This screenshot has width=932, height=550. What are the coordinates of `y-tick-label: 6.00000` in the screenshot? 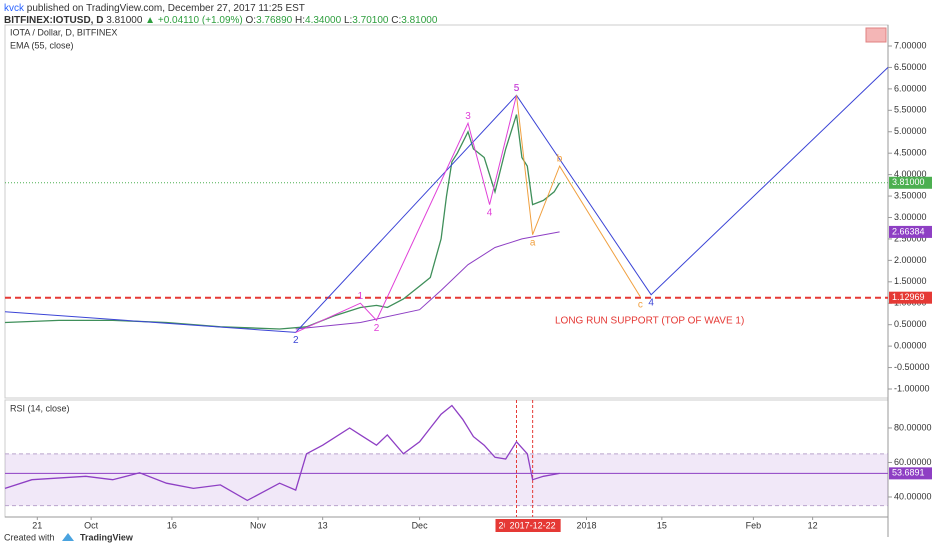 It's located at (910, 88).